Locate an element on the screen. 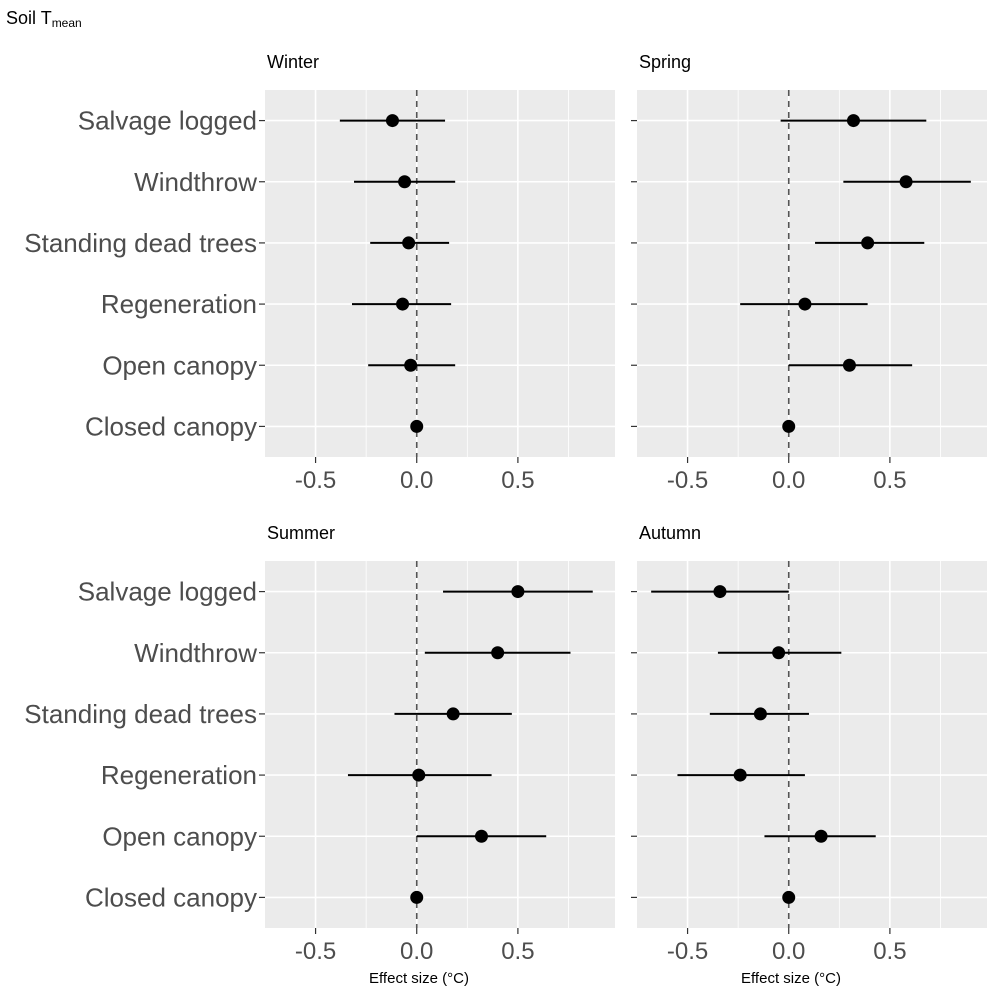 The width and height of the screenshot is (988, 989). panel-title: Autumn is located at coordinates (670, 533).